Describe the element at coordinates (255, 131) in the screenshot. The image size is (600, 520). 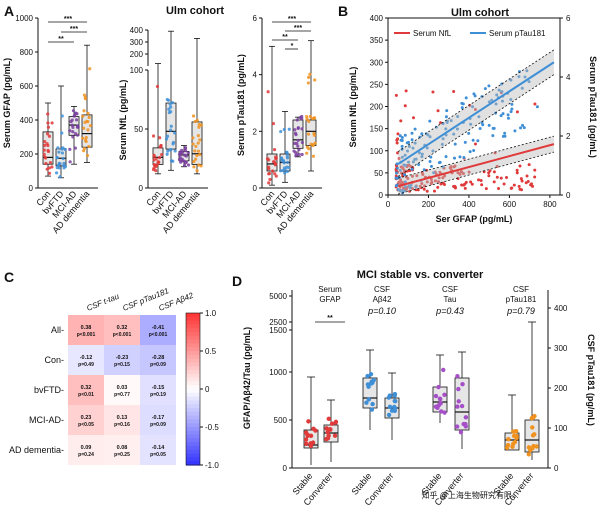
I see `a3-ytick-label: 2` at that location.